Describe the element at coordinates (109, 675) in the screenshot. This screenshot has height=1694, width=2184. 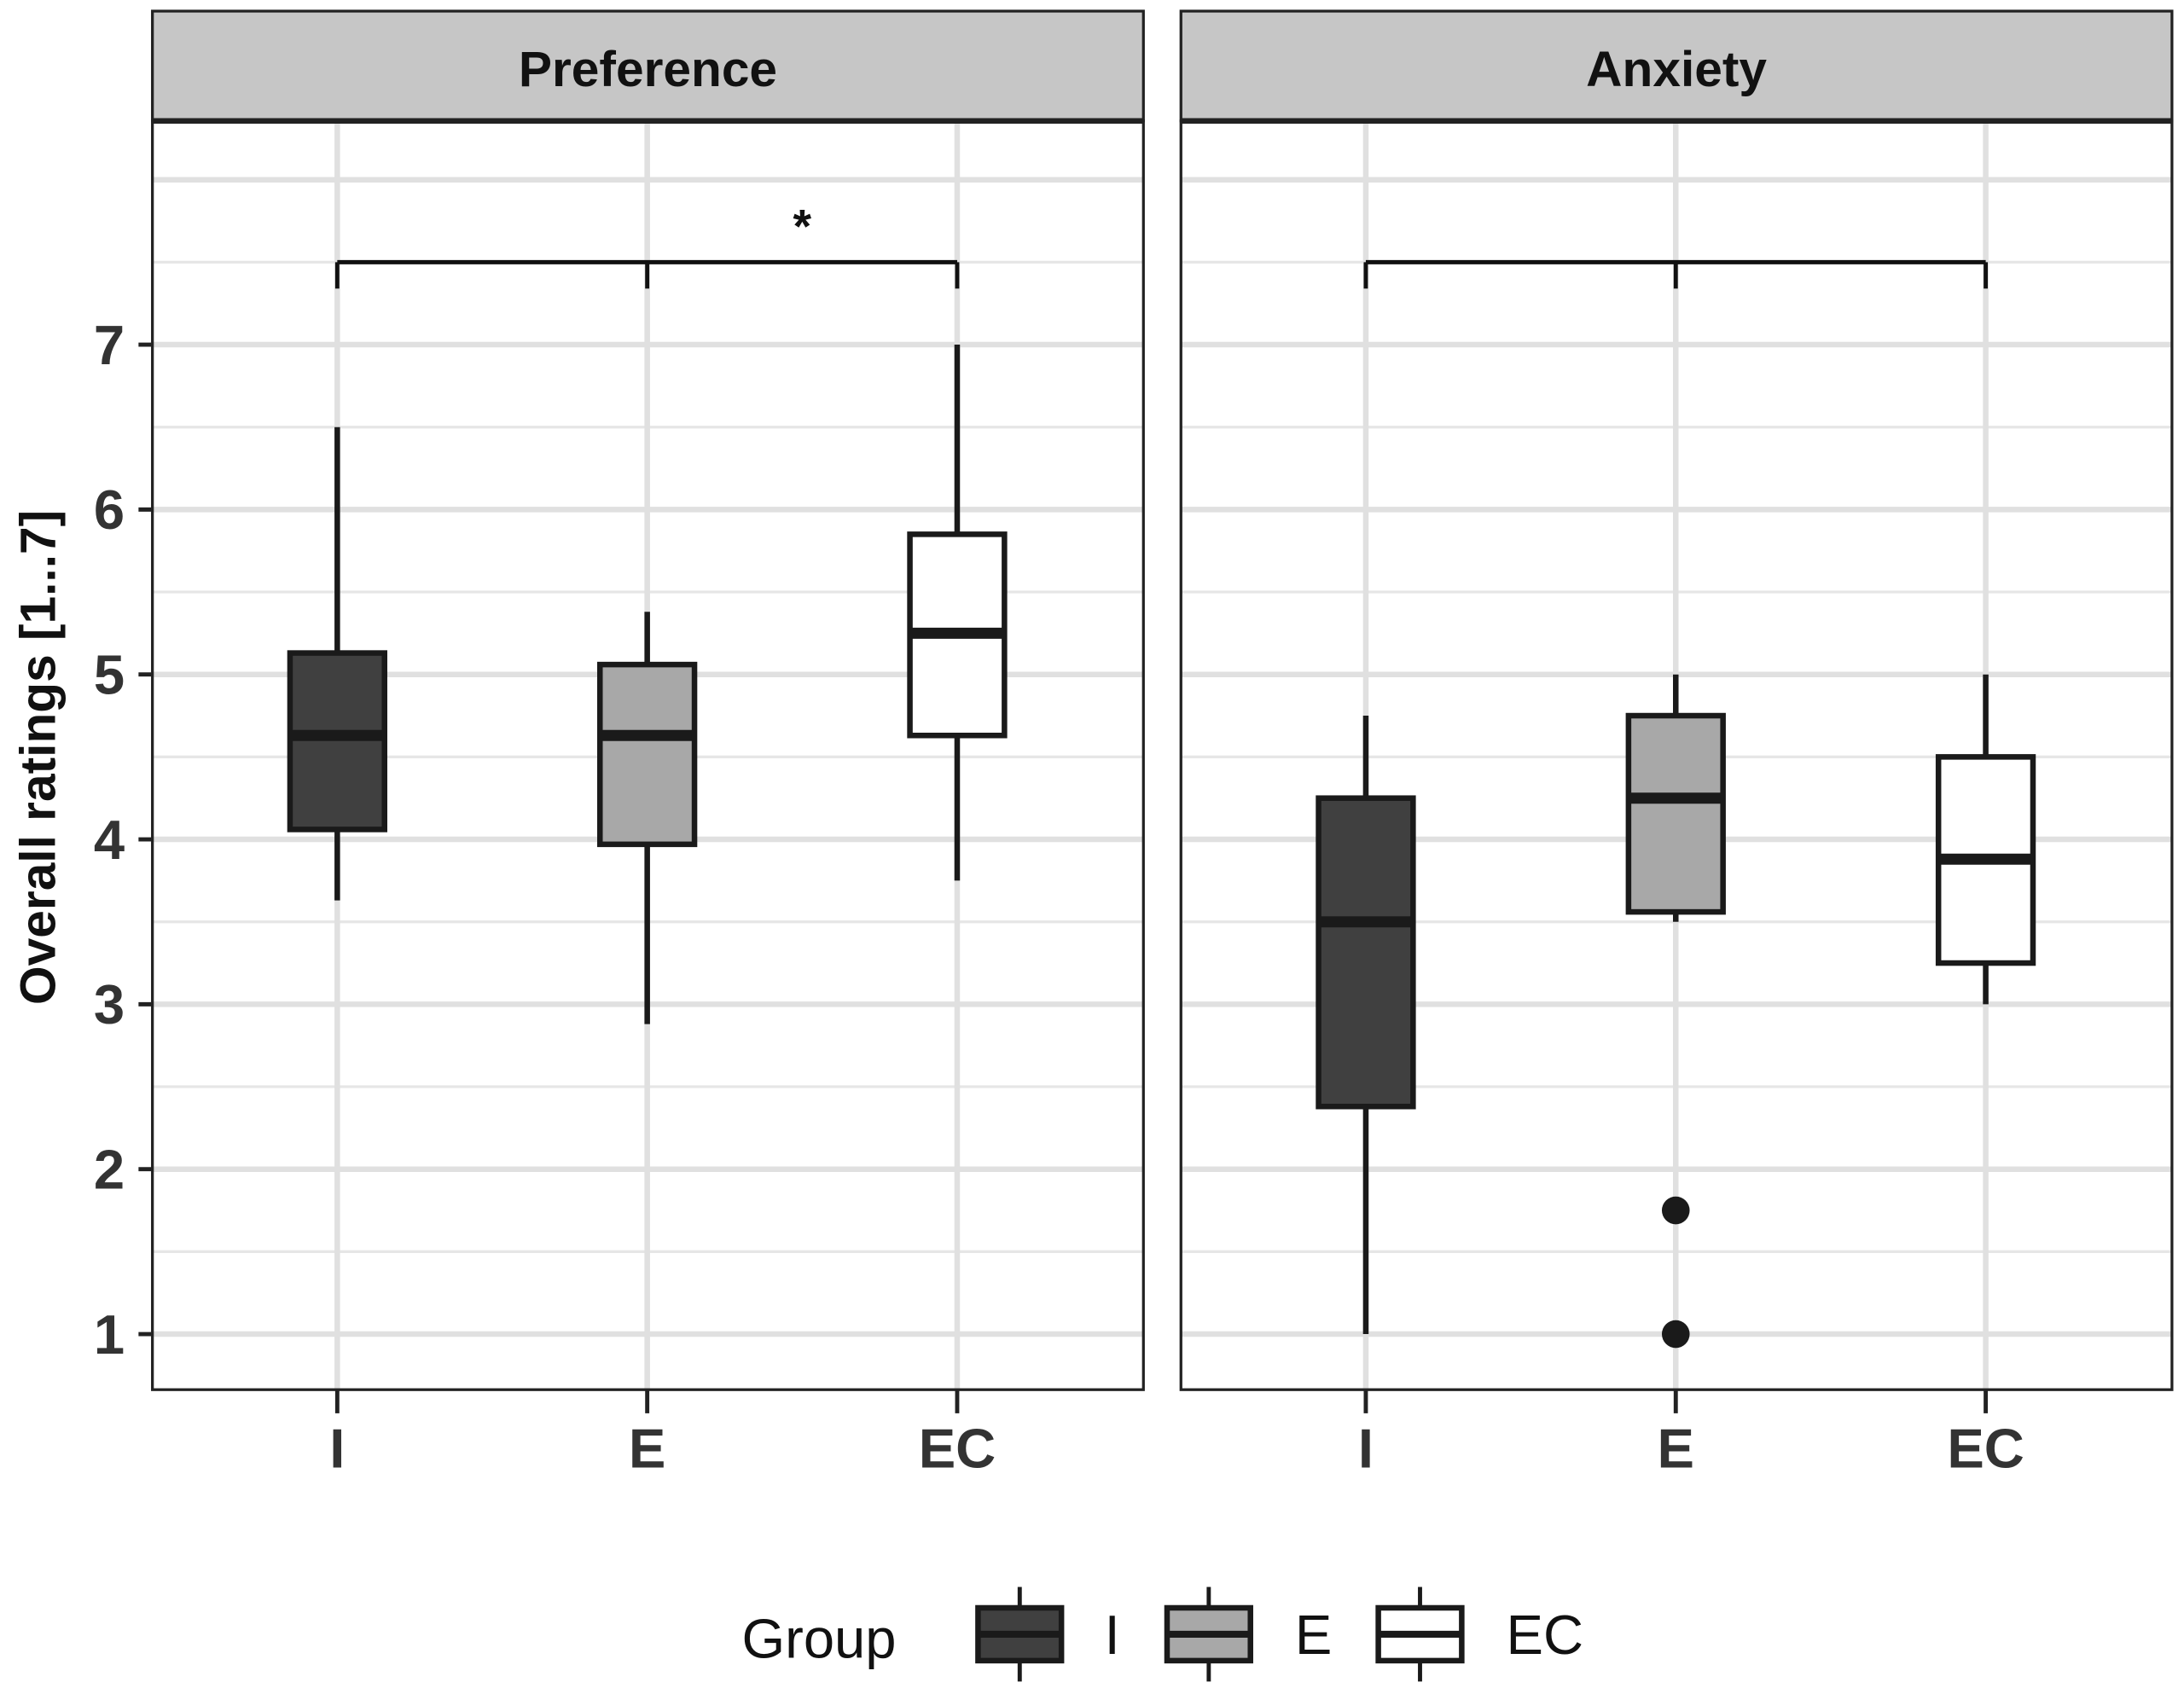
I see `y-tick-label: 5` at that location.